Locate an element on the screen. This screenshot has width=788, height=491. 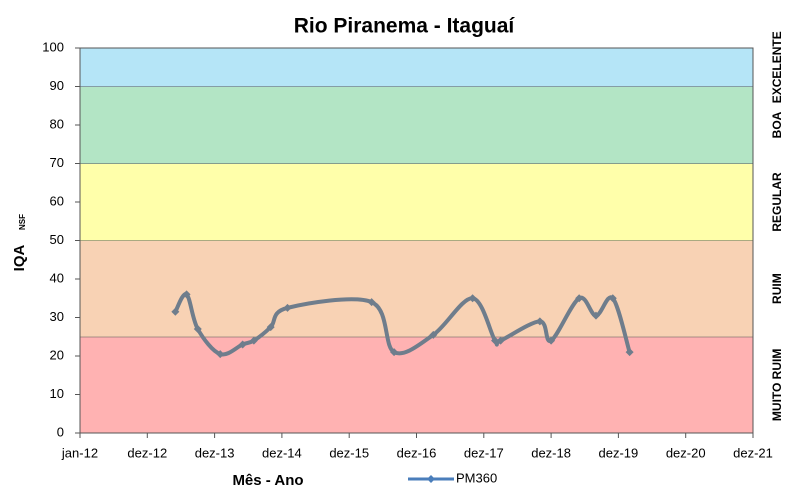
y-tick-label: 40 is located at coordinates (57, 277).